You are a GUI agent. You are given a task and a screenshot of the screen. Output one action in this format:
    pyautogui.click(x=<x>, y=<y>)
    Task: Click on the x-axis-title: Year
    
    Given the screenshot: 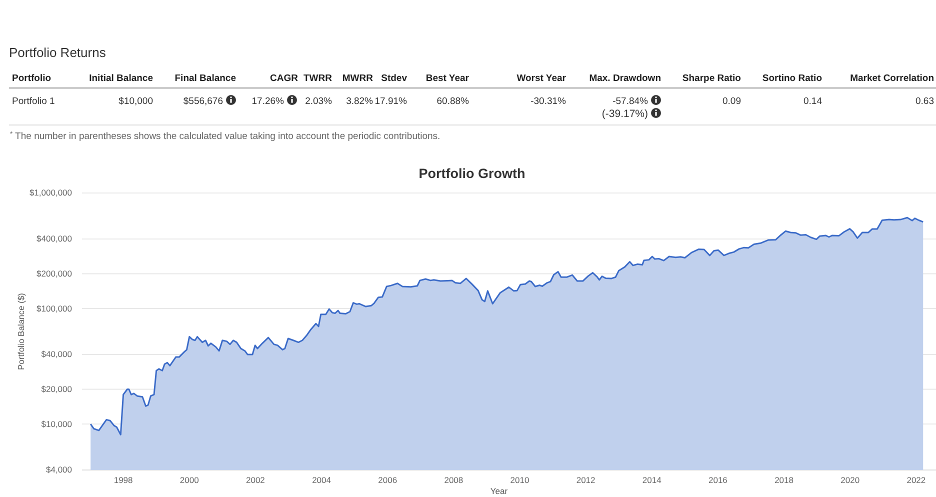 What is the action you would take?
    pyautogui.click(x=499, y=491)
    